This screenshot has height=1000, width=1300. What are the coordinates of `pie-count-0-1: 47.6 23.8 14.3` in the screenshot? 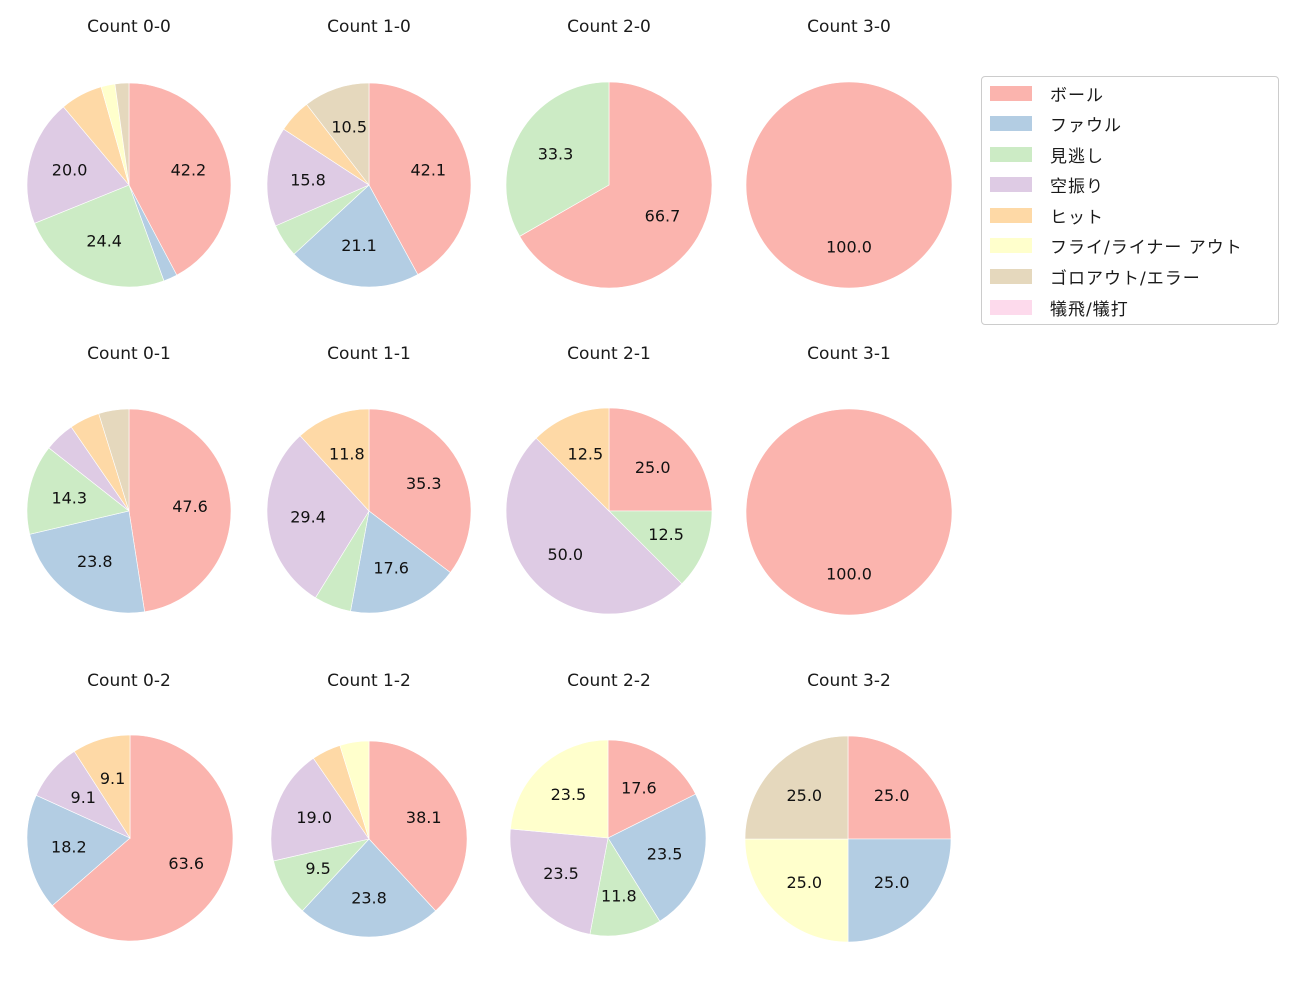 It's located at (129, 511).